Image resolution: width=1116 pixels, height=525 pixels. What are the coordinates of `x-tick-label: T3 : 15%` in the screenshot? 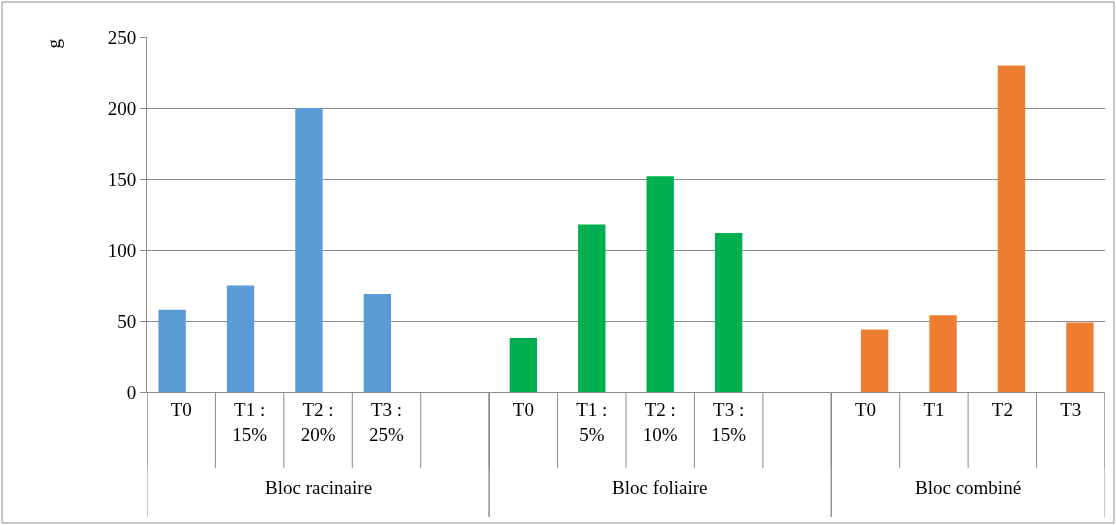 It's located at (729, 421).